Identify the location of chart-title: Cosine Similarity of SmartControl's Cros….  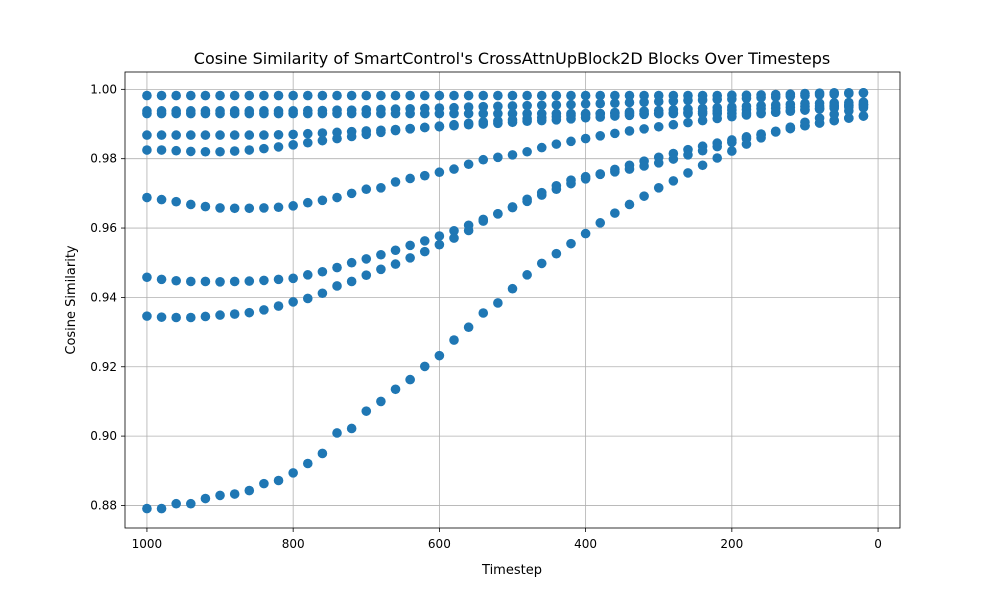
(512, 58).